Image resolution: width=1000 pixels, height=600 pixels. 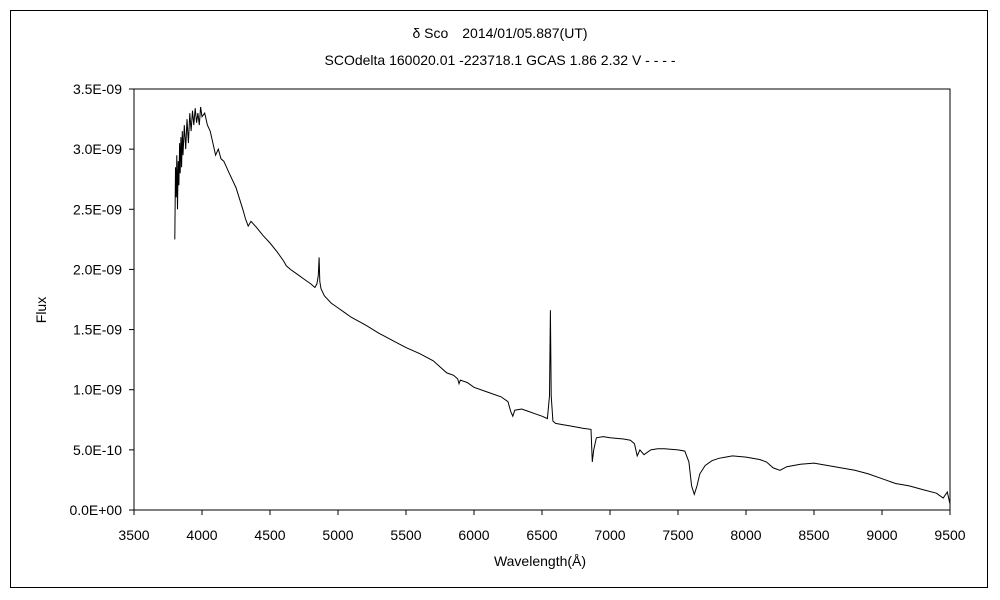 I want to click on y-tick-label: 3.5E-09, so click(x=97, y=89).